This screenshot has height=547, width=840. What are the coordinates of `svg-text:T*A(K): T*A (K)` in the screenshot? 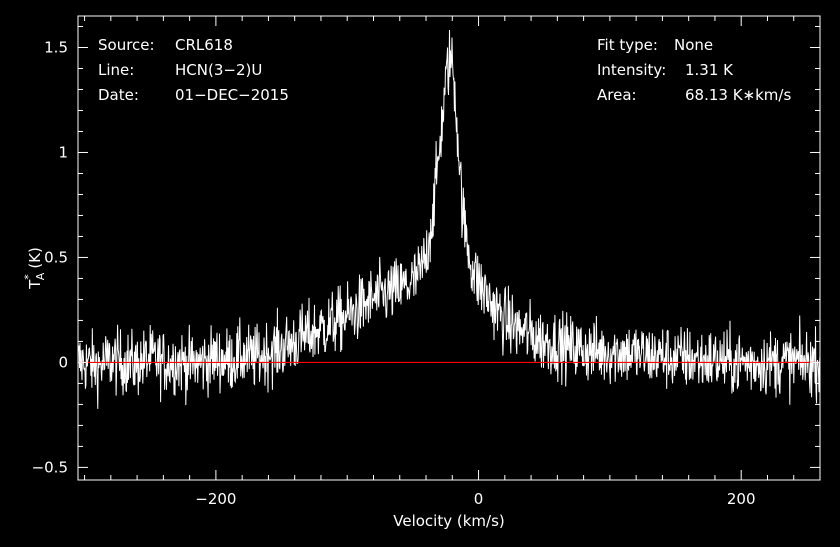 It's located at (34, 268).